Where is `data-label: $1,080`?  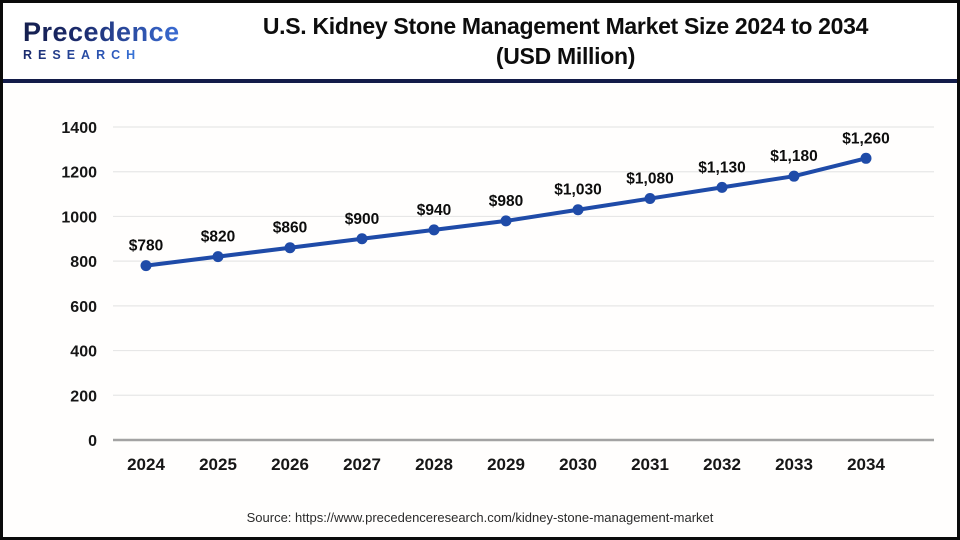
data-label: $1,080 is located at coordinates (649, 179).